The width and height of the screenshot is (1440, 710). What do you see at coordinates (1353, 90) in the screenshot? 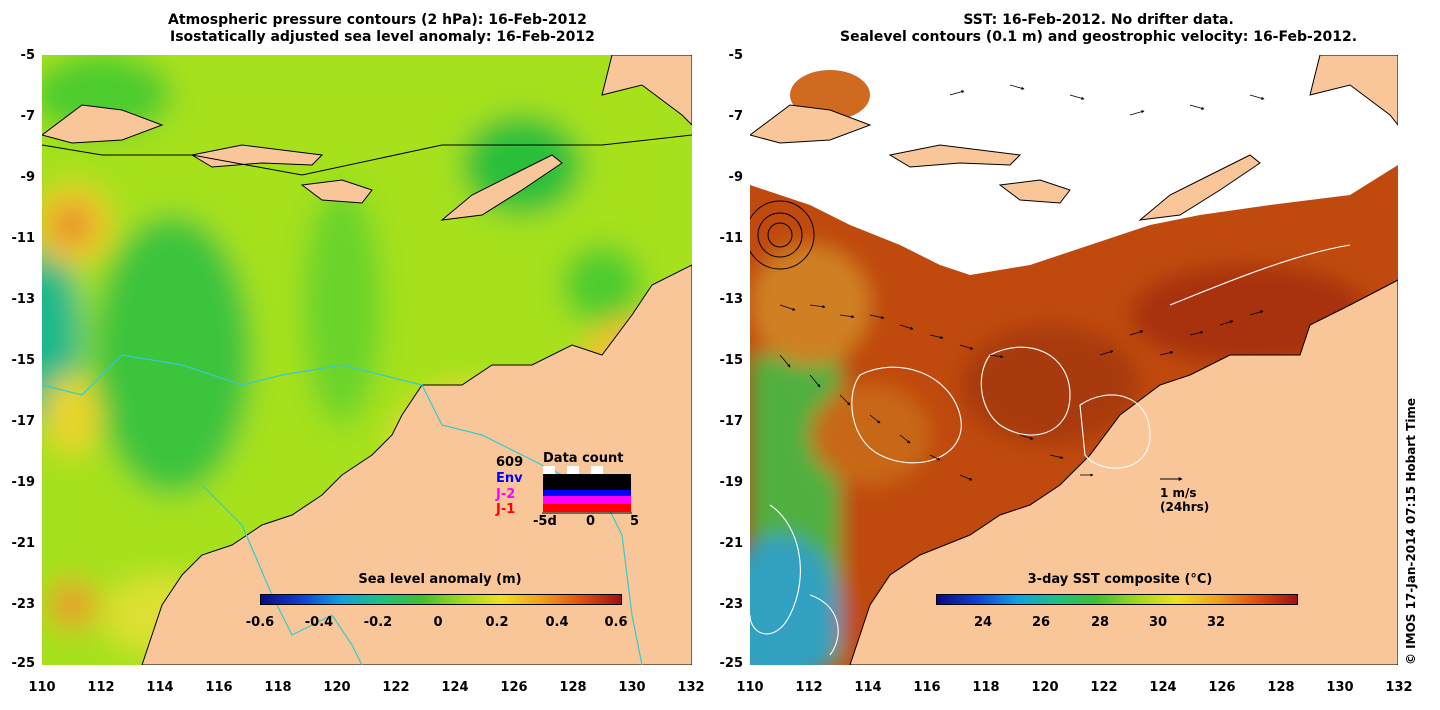
I see `sulawesi-land-right` at bounding box center [1353, 90].